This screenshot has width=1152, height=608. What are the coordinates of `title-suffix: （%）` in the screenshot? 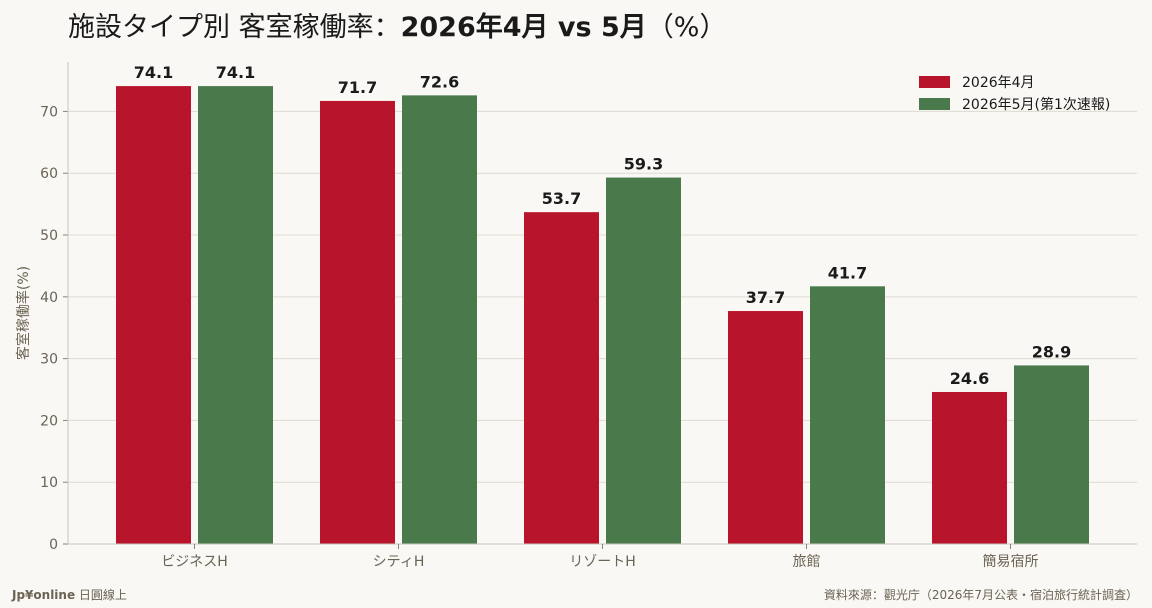 It's located at (686, 27).